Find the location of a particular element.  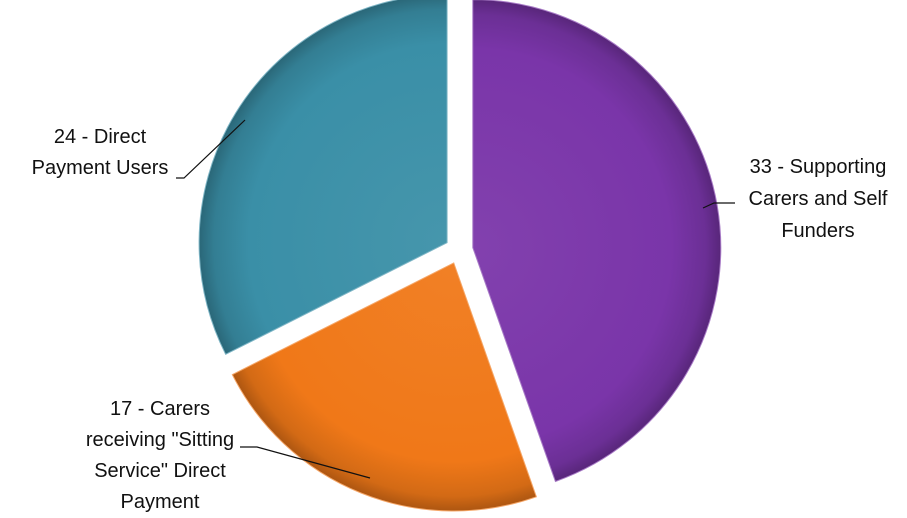

slice-label-line: Payment Users is located at coordinates (100, 168).